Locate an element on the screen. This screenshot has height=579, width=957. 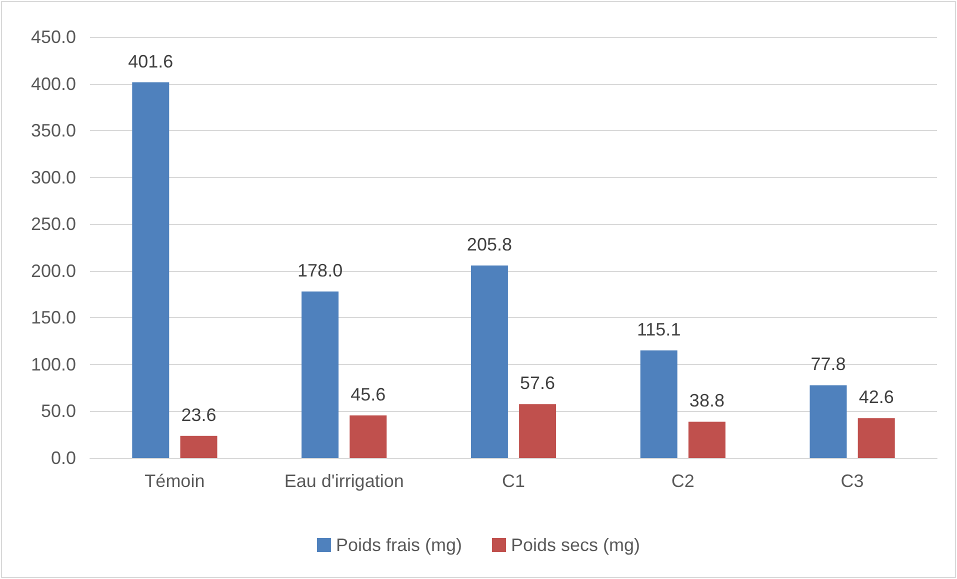
data-label: 77.8 is located at coordinates (828, 364).